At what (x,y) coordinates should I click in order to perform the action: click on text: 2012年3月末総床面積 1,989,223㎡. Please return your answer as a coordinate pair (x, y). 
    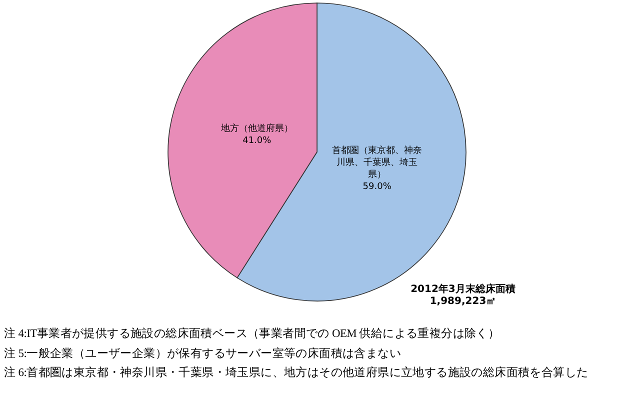
    Looking at the image, I should click on (463, 296).